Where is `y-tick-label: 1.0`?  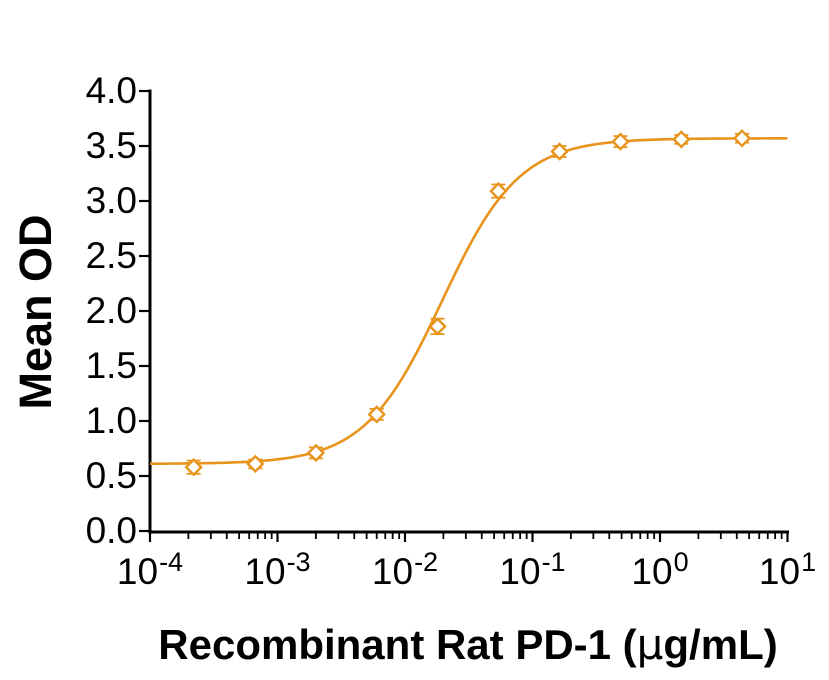
y-tick-label: 1.0 is located at coordinates (111, 420).